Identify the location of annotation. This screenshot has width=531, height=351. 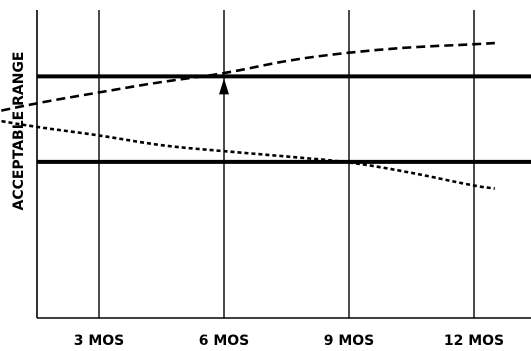
(224, 86).